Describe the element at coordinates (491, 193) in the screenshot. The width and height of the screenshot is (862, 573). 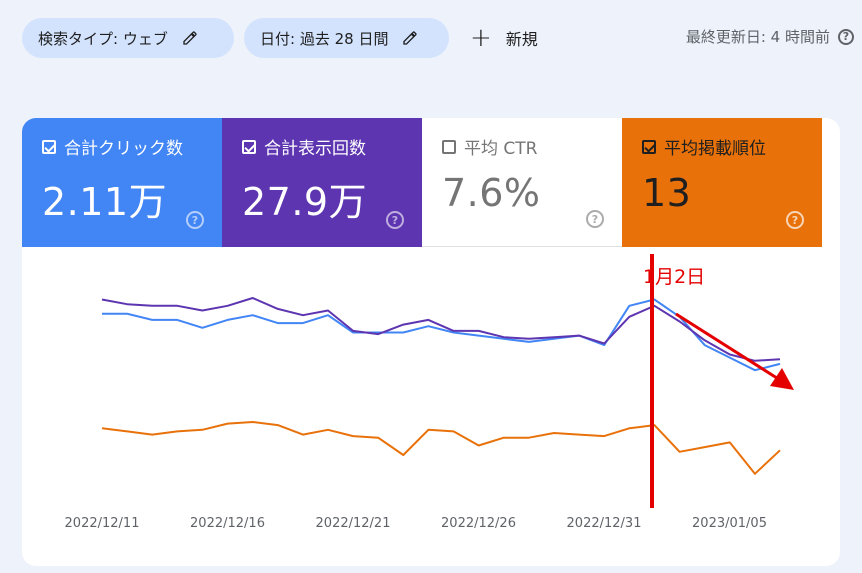
I see `metric-value: 7.6%` at that location.